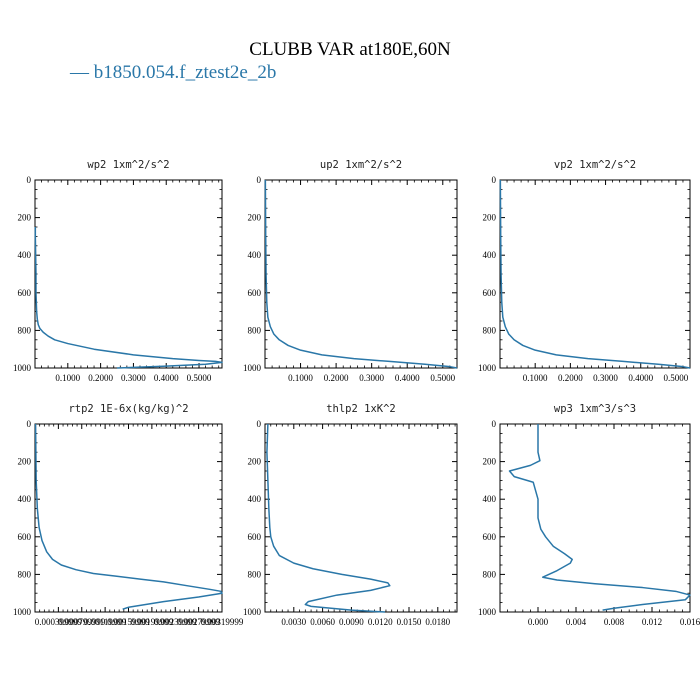  What do you see at coordinates (380, 622) in the screenshot?
I see `x-tick-label: 0.0120` at bounding box center [380, 622].